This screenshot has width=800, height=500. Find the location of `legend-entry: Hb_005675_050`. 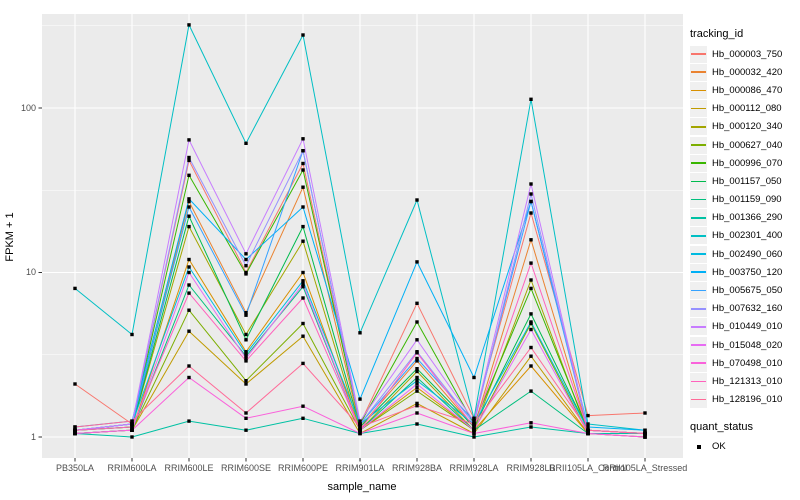

legend-entry: Hb_005675_050 is located at coordinates (745, 290).